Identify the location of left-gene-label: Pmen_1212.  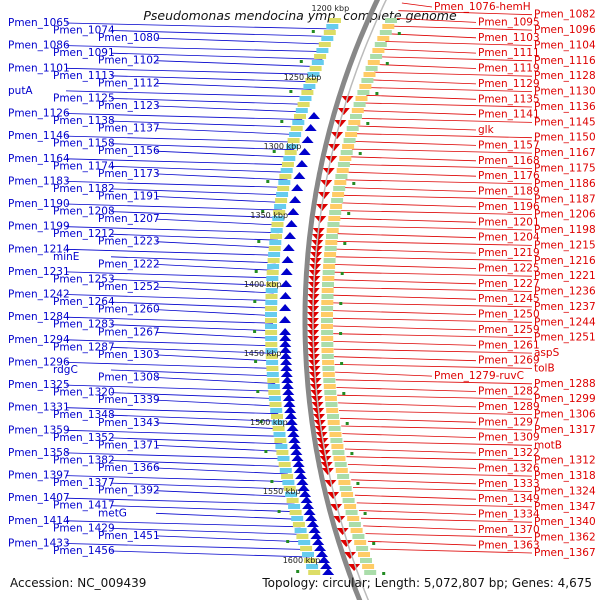
(84, 234).